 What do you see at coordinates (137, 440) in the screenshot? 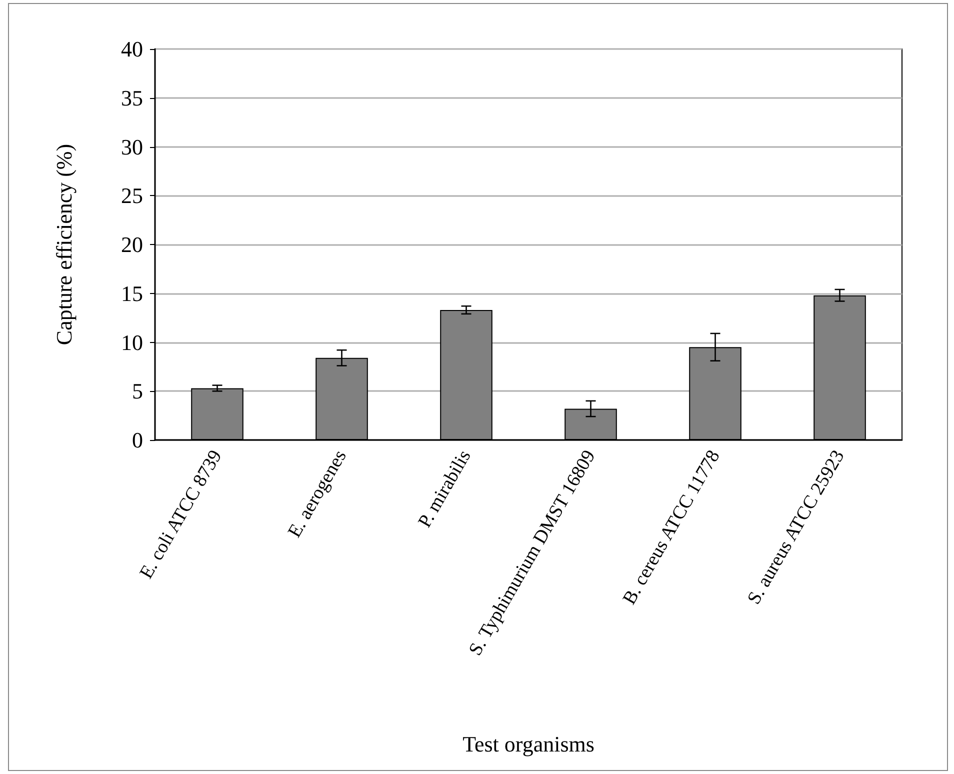
I see `y-tick-label: 0` at bounding box center [137, 440].